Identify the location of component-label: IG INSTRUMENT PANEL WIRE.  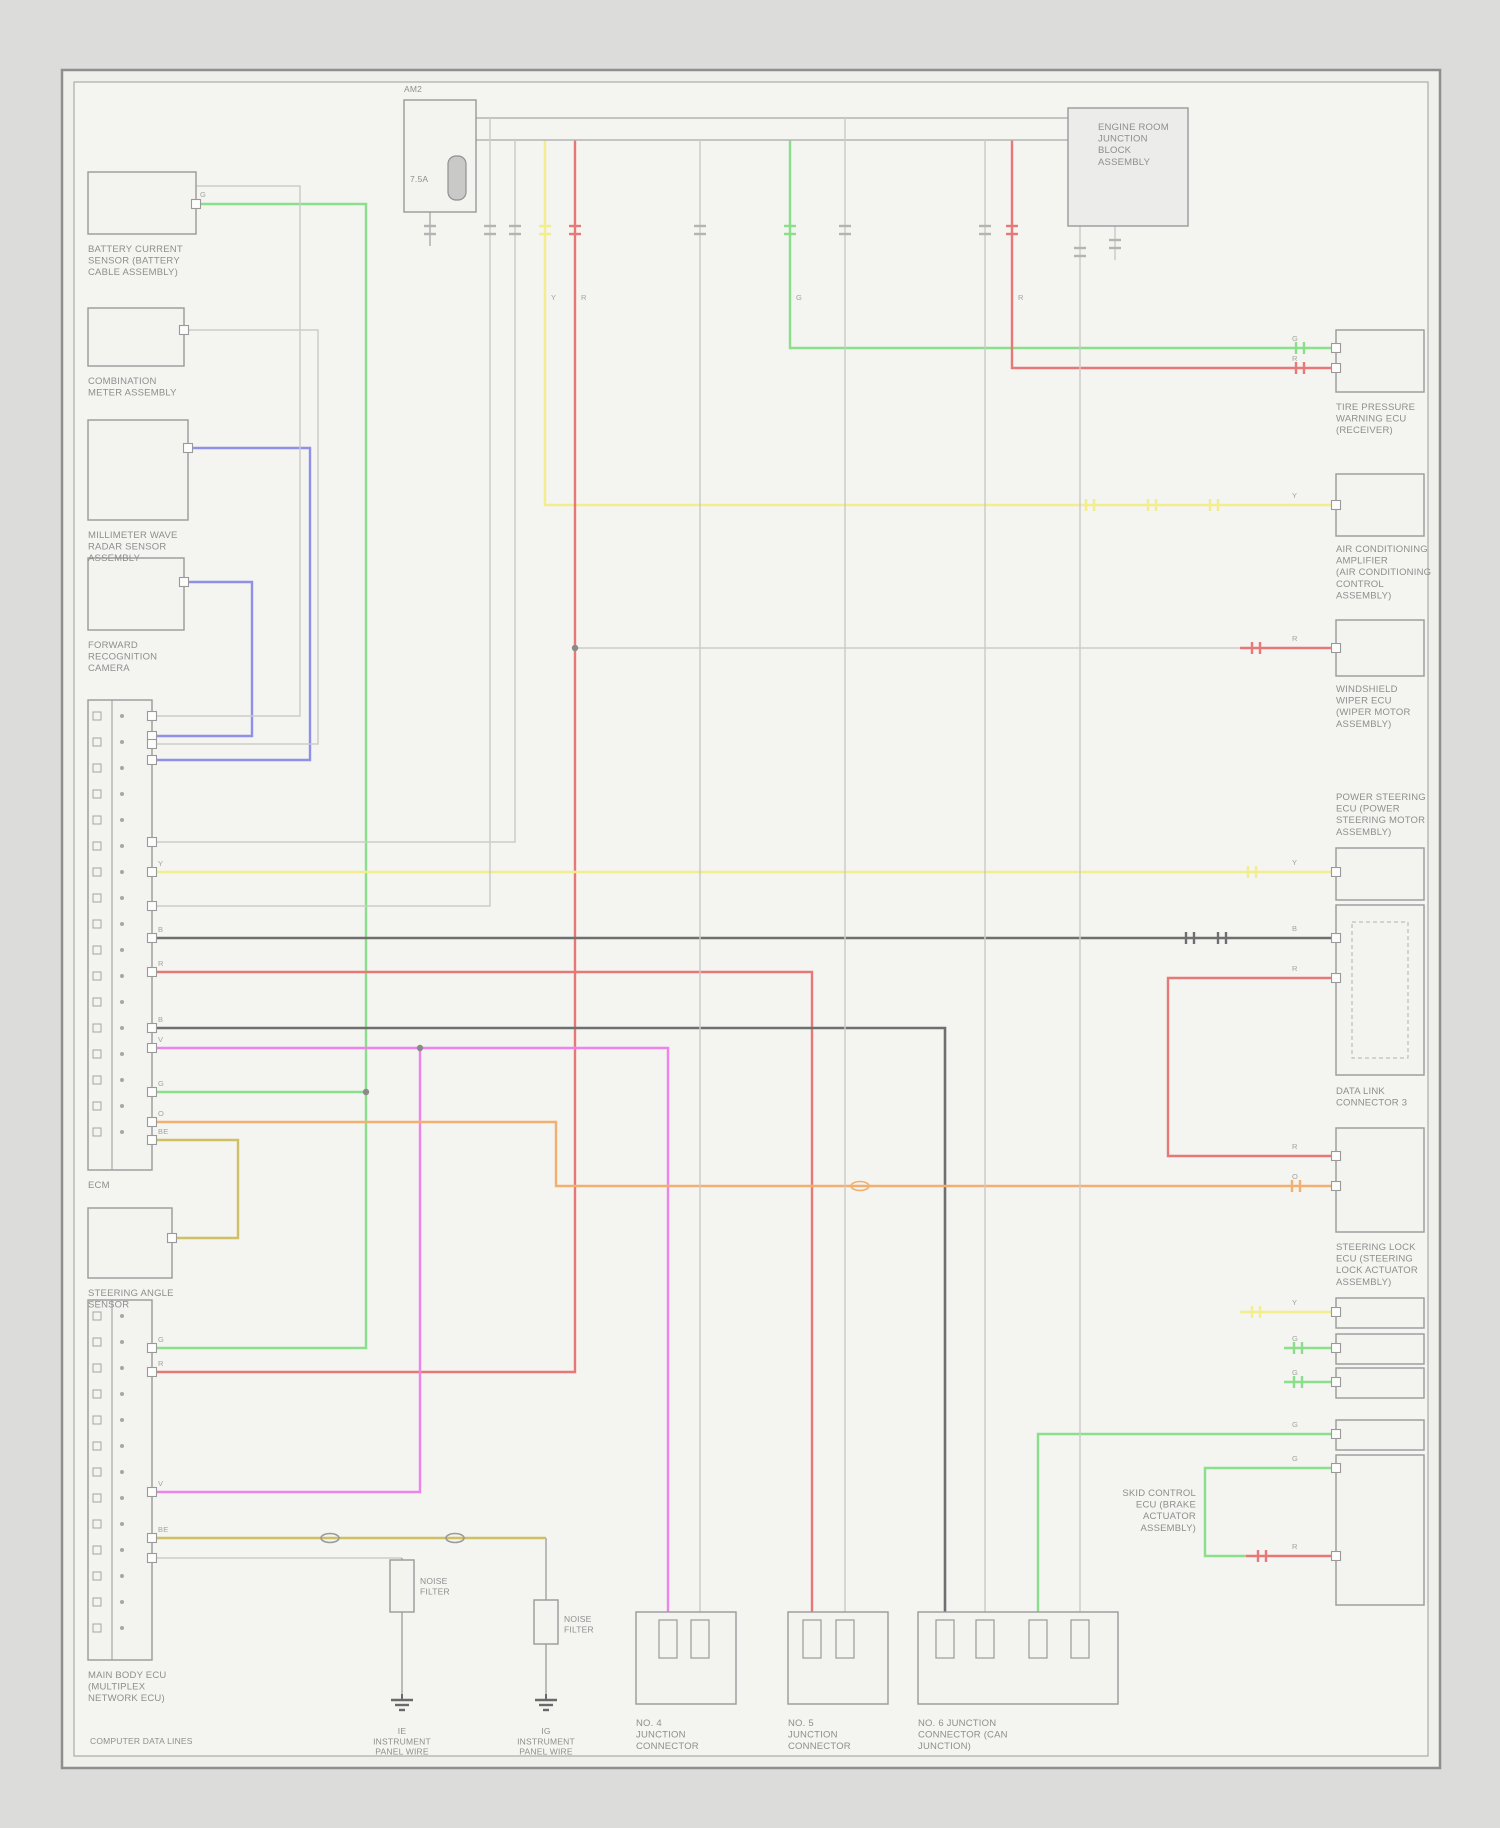
(546, 1741).